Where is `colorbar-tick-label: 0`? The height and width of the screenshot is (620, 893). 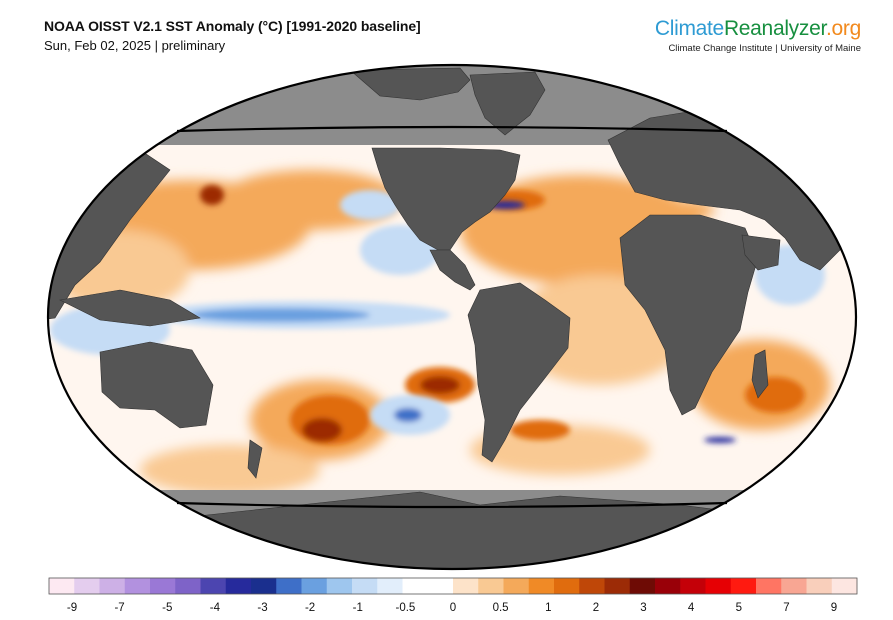
colorbar-tick-label: 0 is located at coordinates (453, 608).